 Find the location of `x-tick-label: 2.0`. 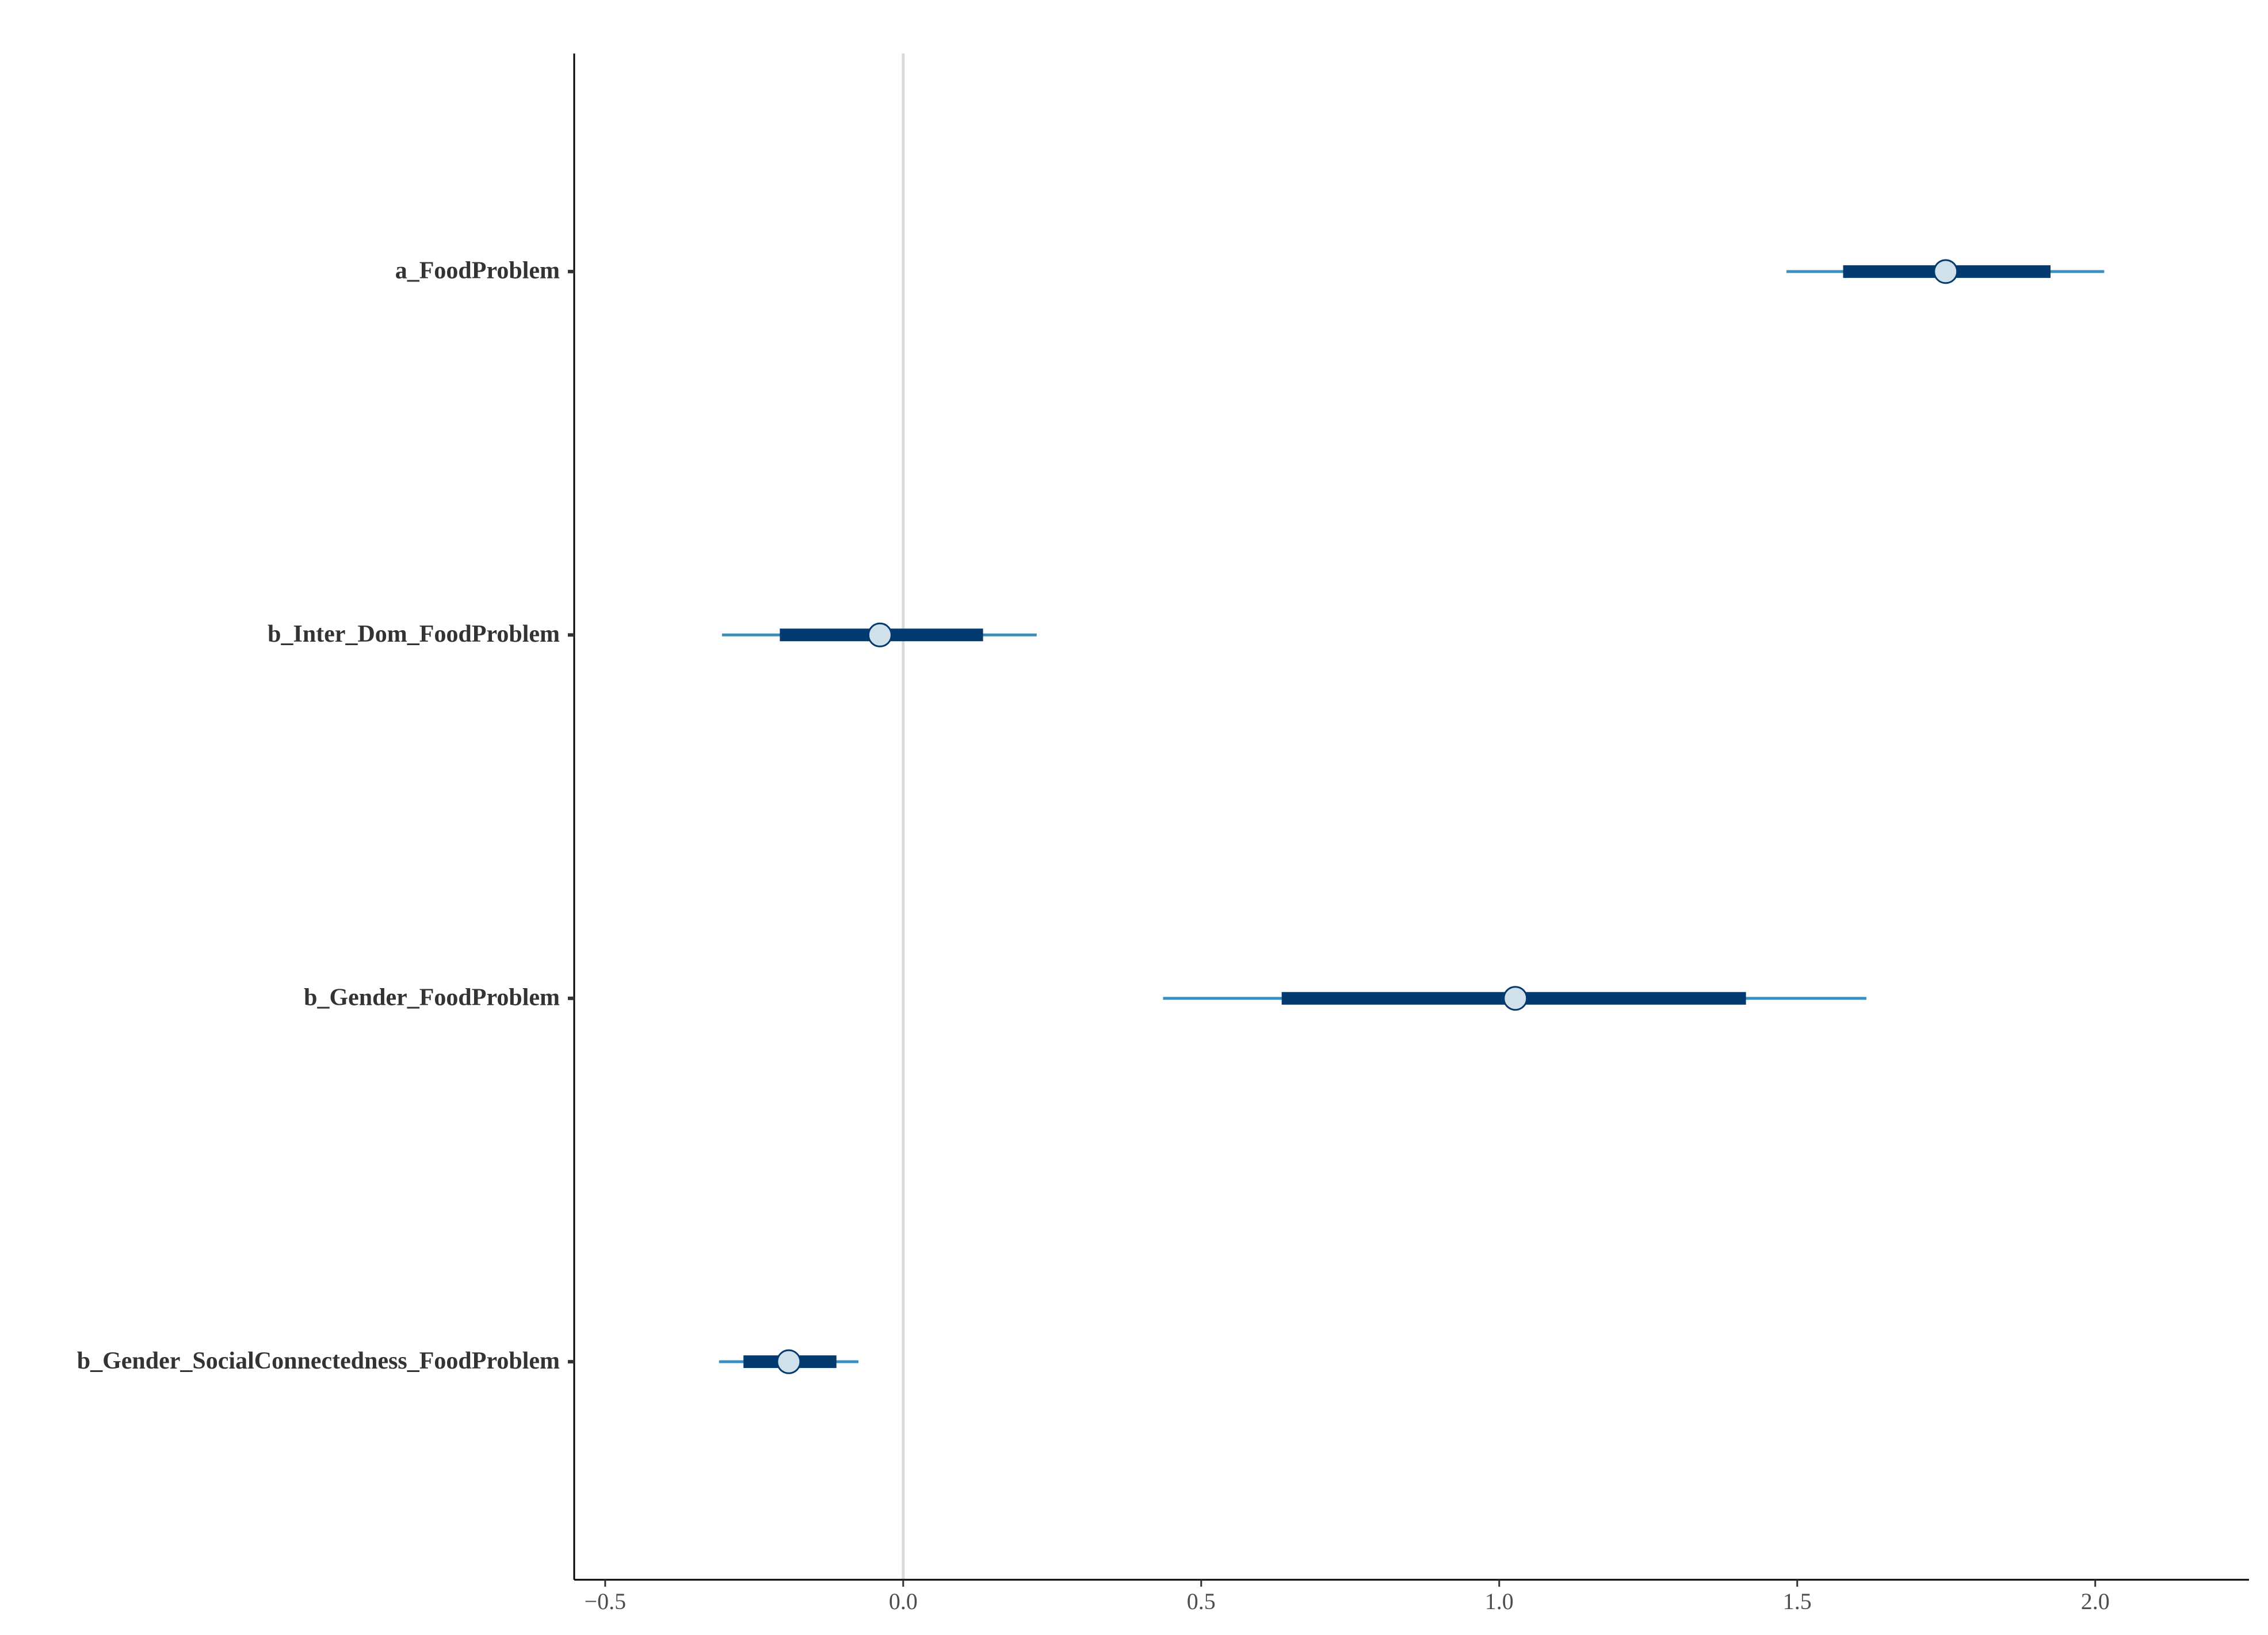

x-tick-label: 2.0 is located at coordinates (2095, 1601).